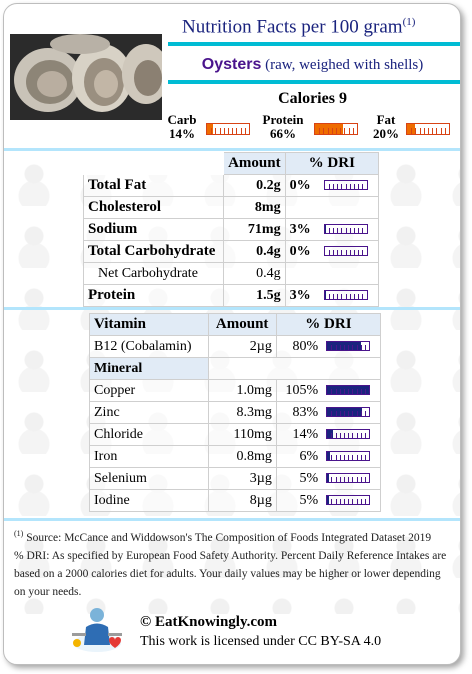 This screenshot has height=674, width=472. I want to click on nutrient-dri: 3%, so click(332, 295).